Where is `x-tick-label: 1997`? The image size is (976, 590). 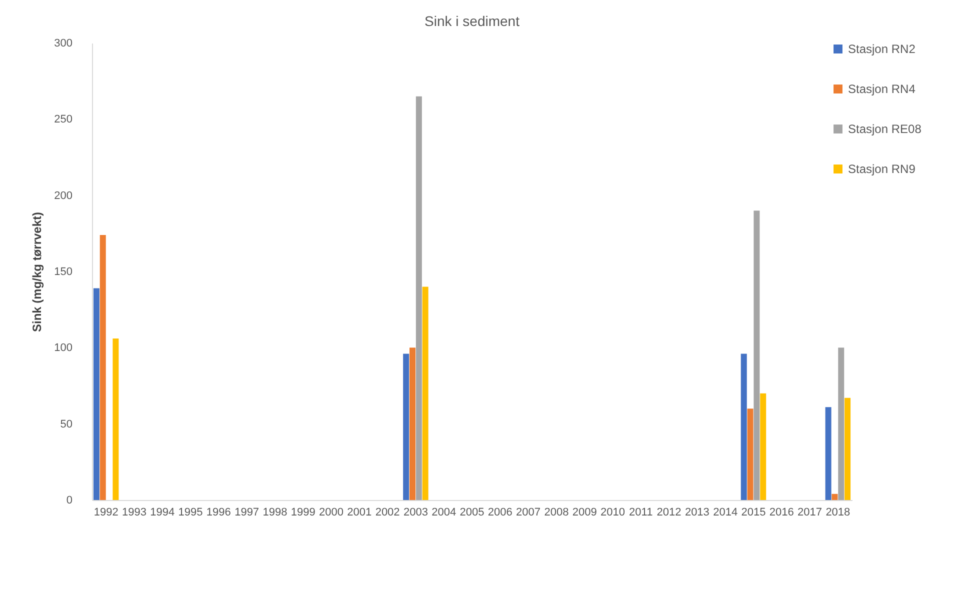
x-tick-label: 1997 is located at coordinates (247, 512).